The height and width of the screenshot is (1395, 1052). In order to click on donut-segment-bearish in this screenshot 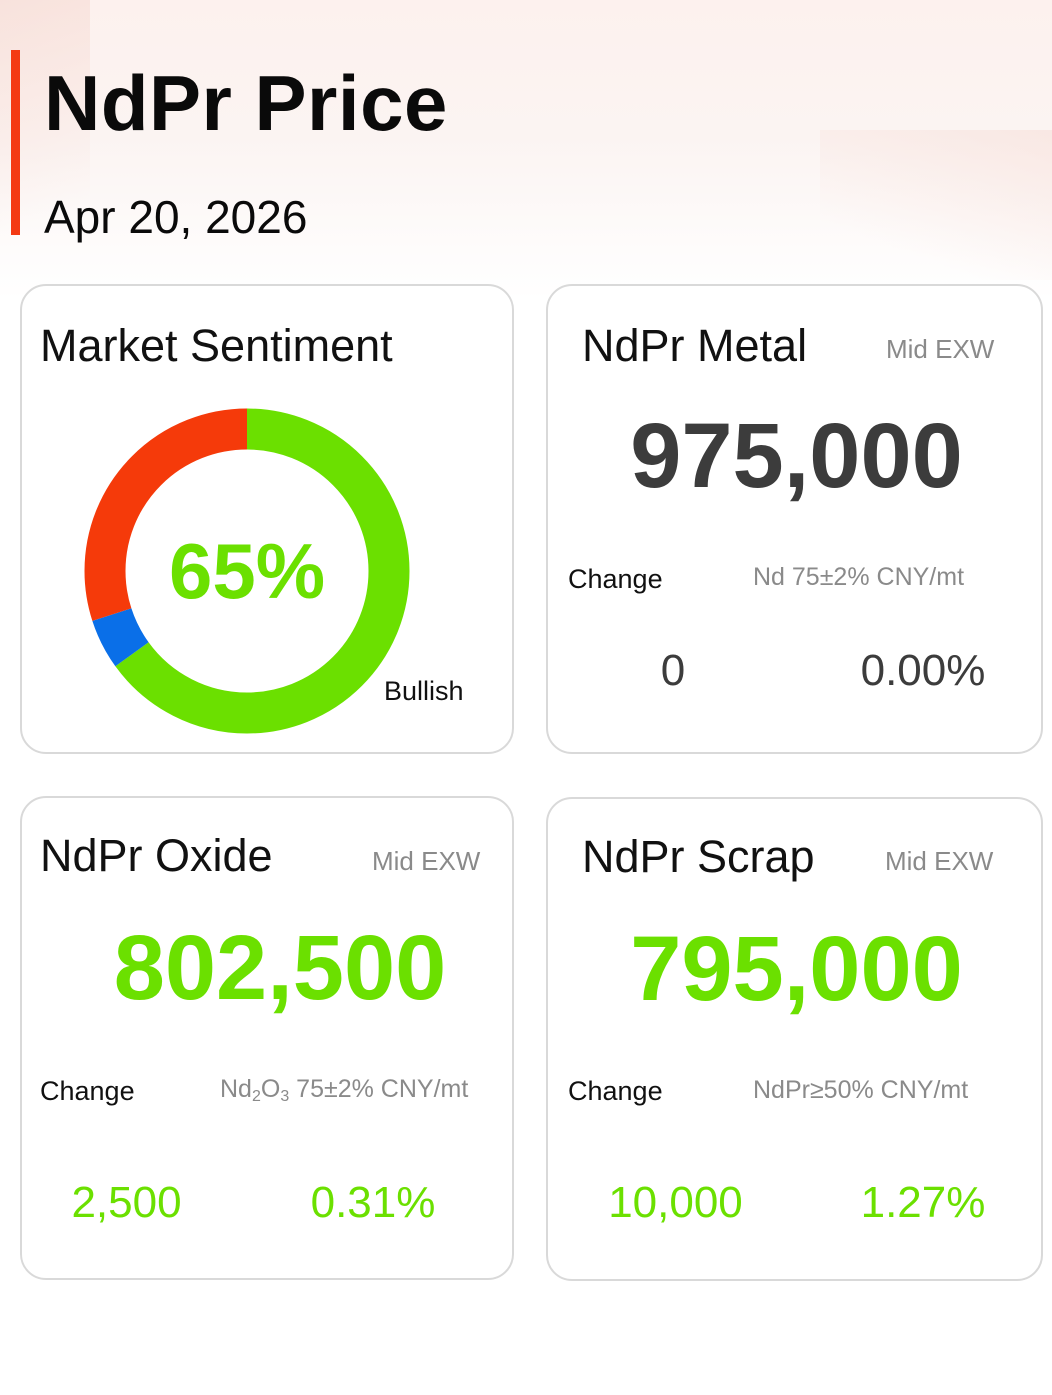, I will do `click(247, 571)`.